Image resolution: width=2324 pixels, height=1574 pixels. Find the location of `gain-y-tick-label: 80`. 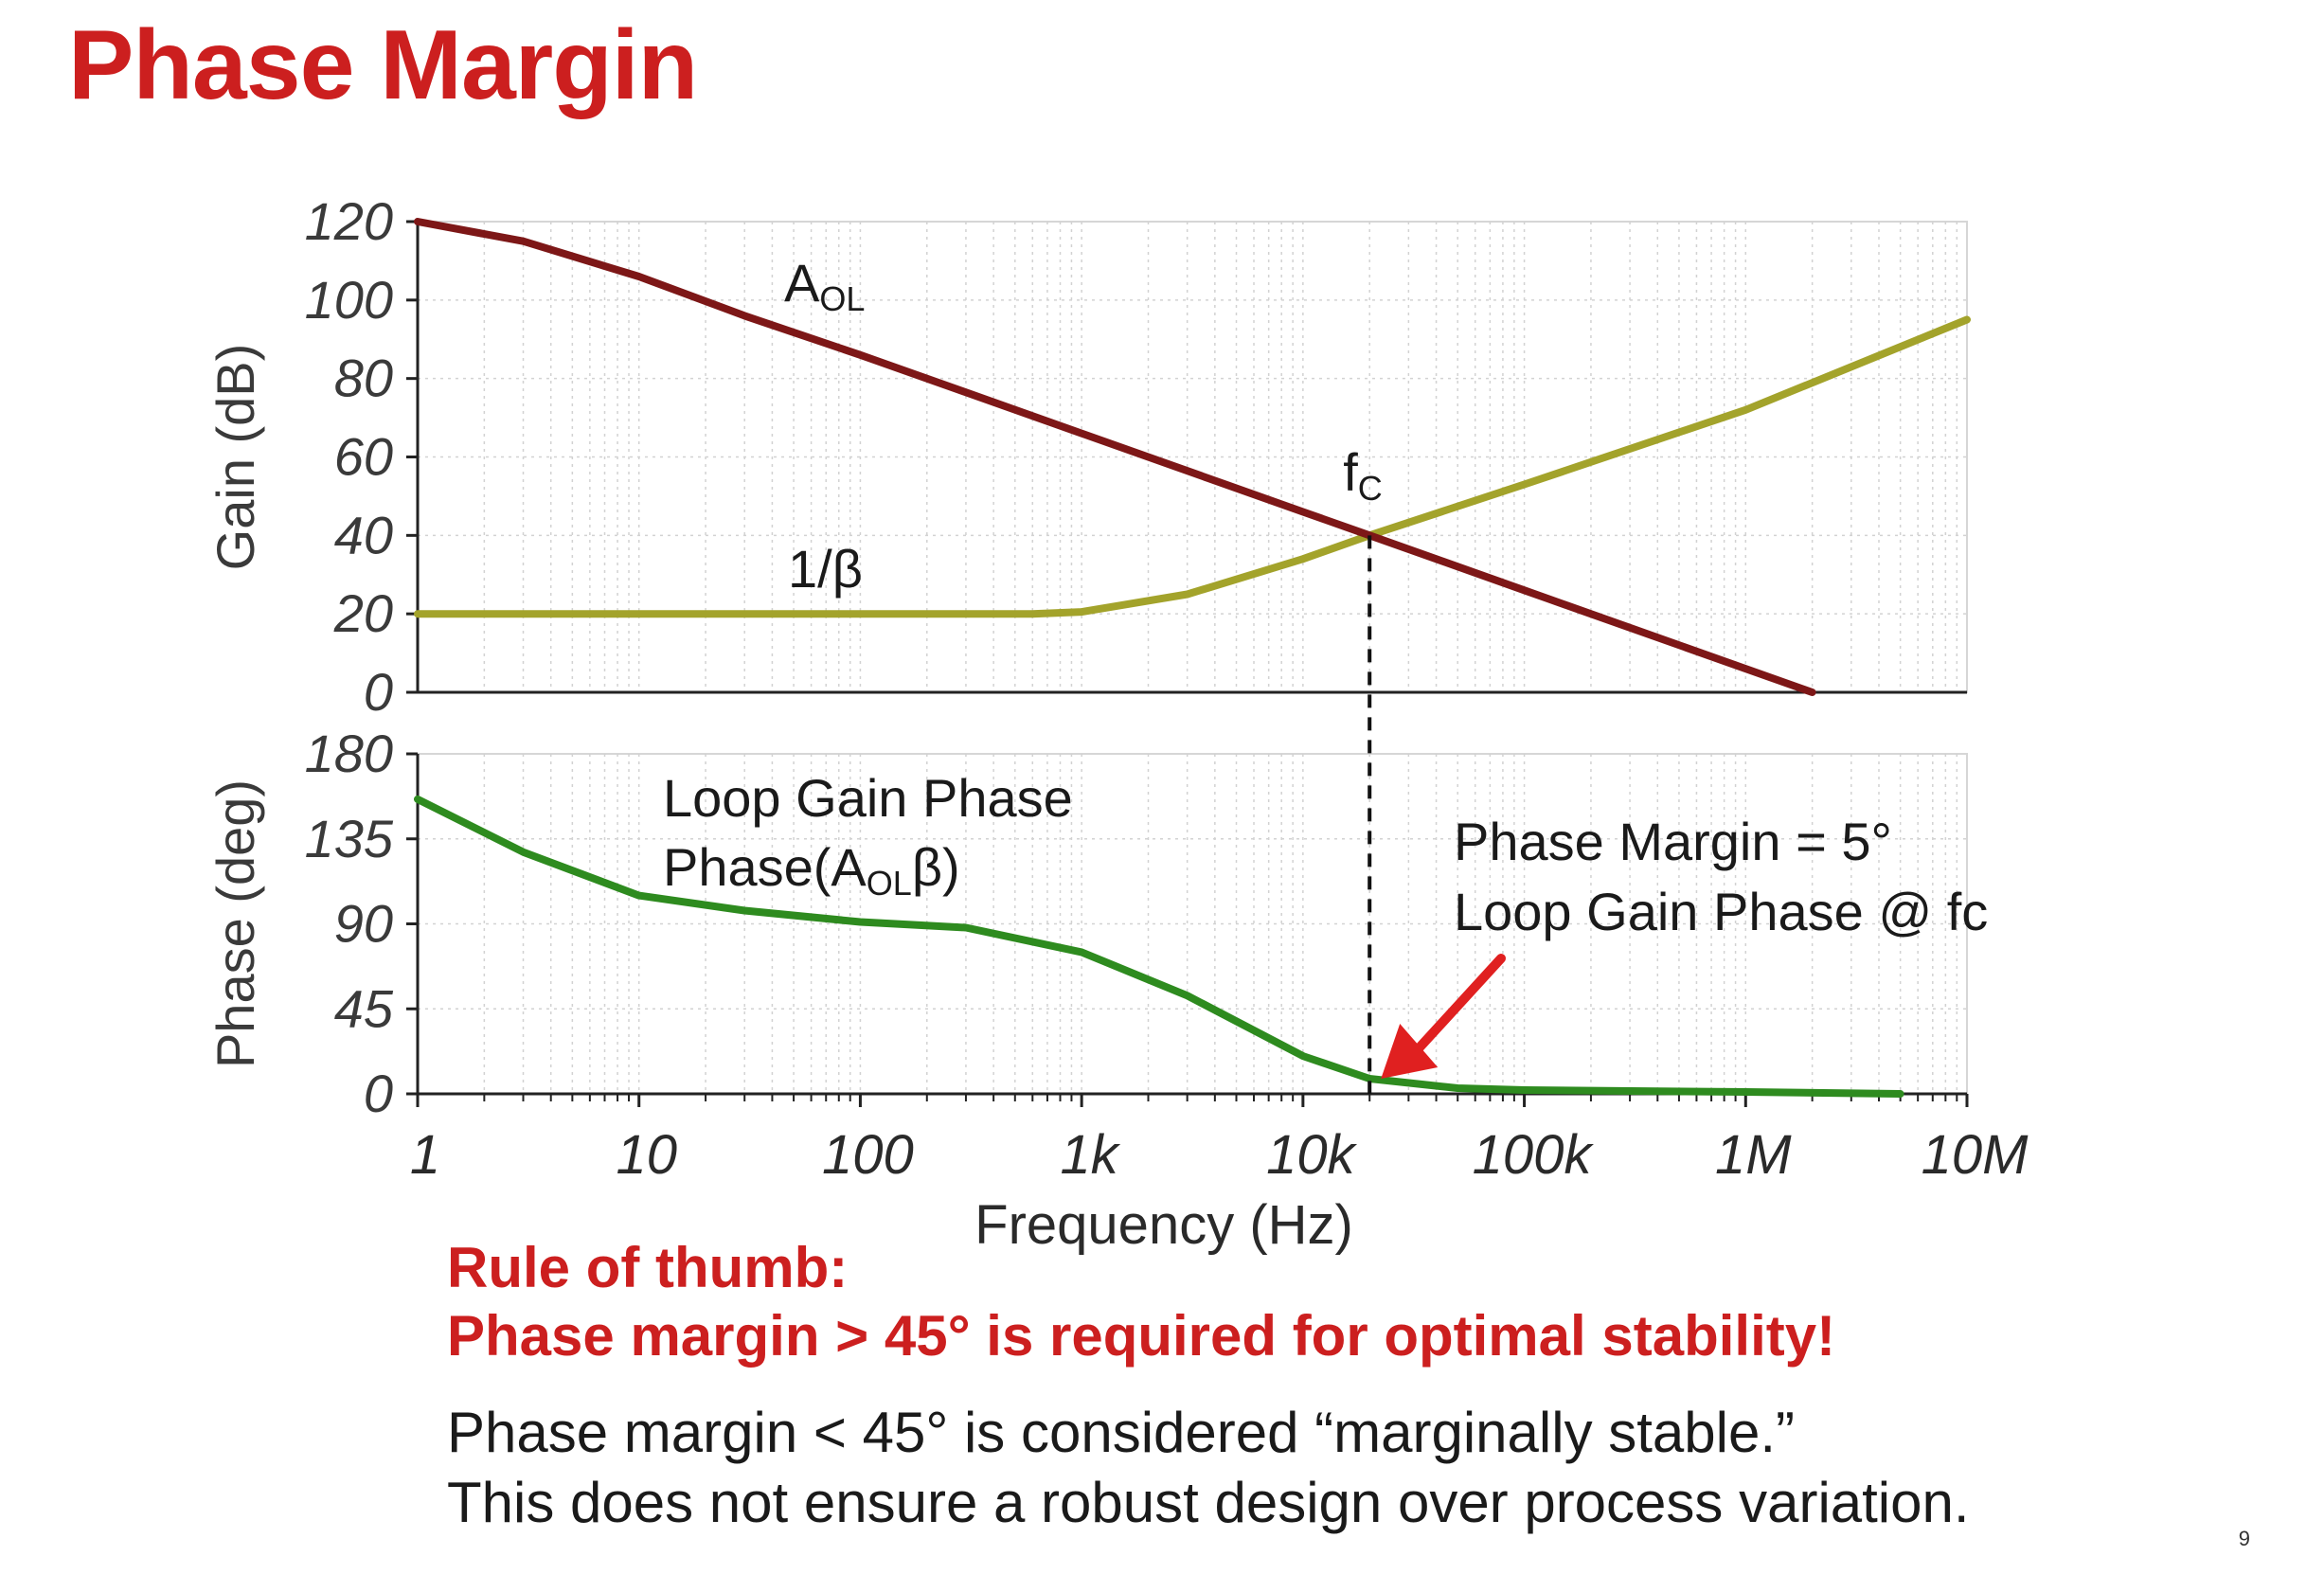

gain-y-tick-label: 80 is located at coordinates (364, 378).